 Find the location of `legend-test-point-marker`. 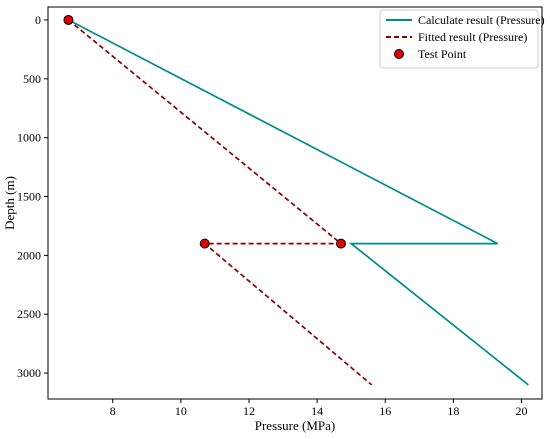

legend-test-point-marker is located at coordinates (399, 54).